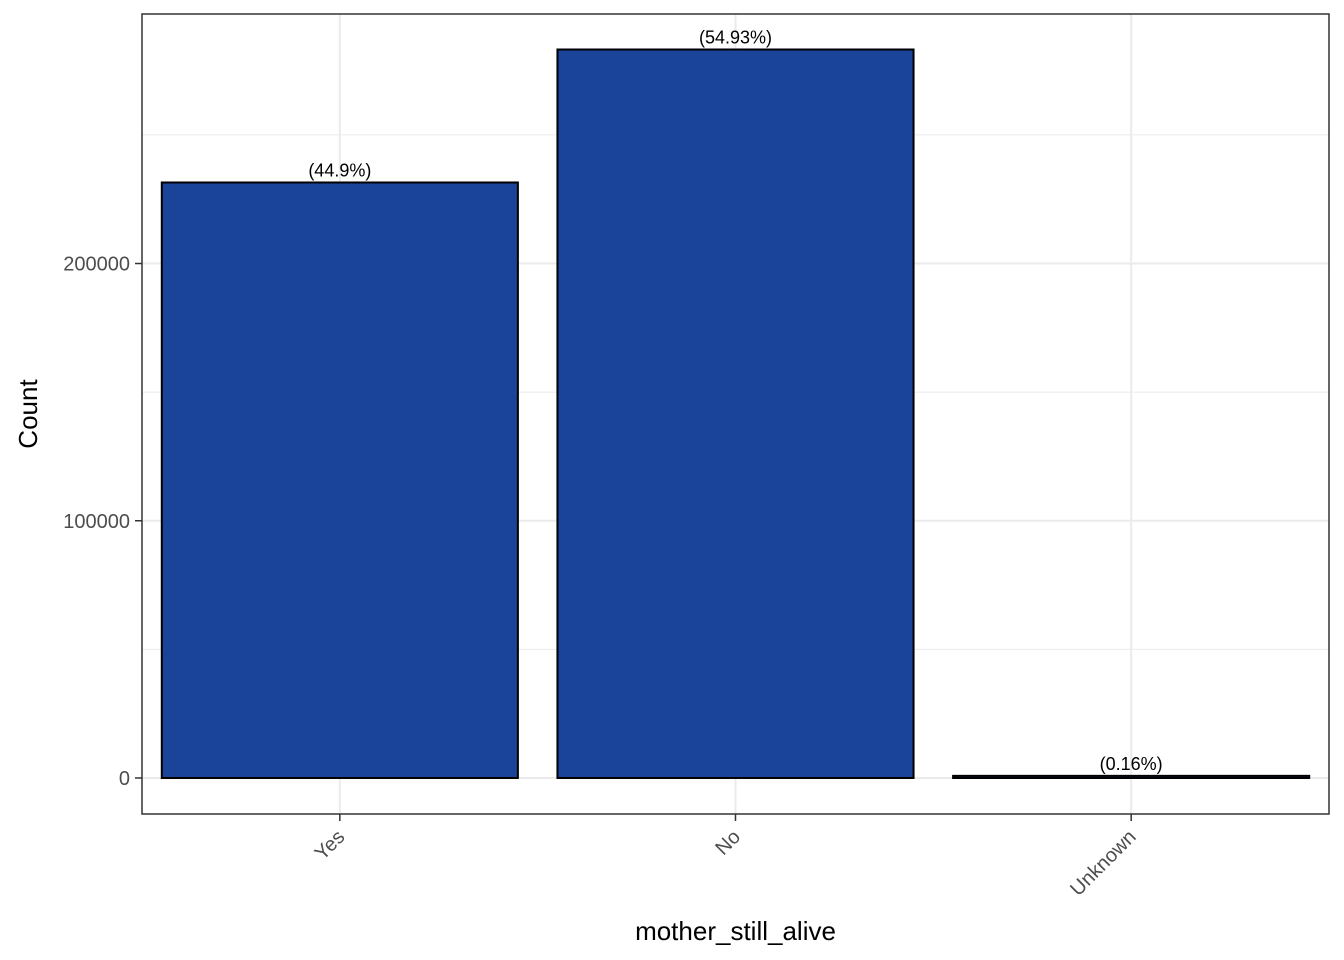 The height and width of the screenshot is (960, 1344). What do you see at coordinates (735, 37) in the screenshot?
I see `bar-label-no: (54.93%)` at bounding box center [735, 37].